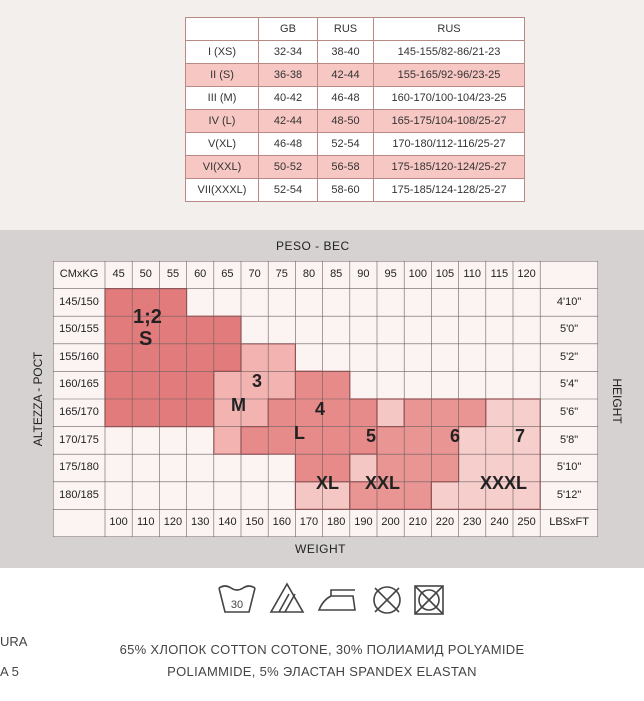  What do you see at coordinates (79, 356) in the screenshot?
I see `cm-tick-label: 155/160` at bounding box center [79, 356].